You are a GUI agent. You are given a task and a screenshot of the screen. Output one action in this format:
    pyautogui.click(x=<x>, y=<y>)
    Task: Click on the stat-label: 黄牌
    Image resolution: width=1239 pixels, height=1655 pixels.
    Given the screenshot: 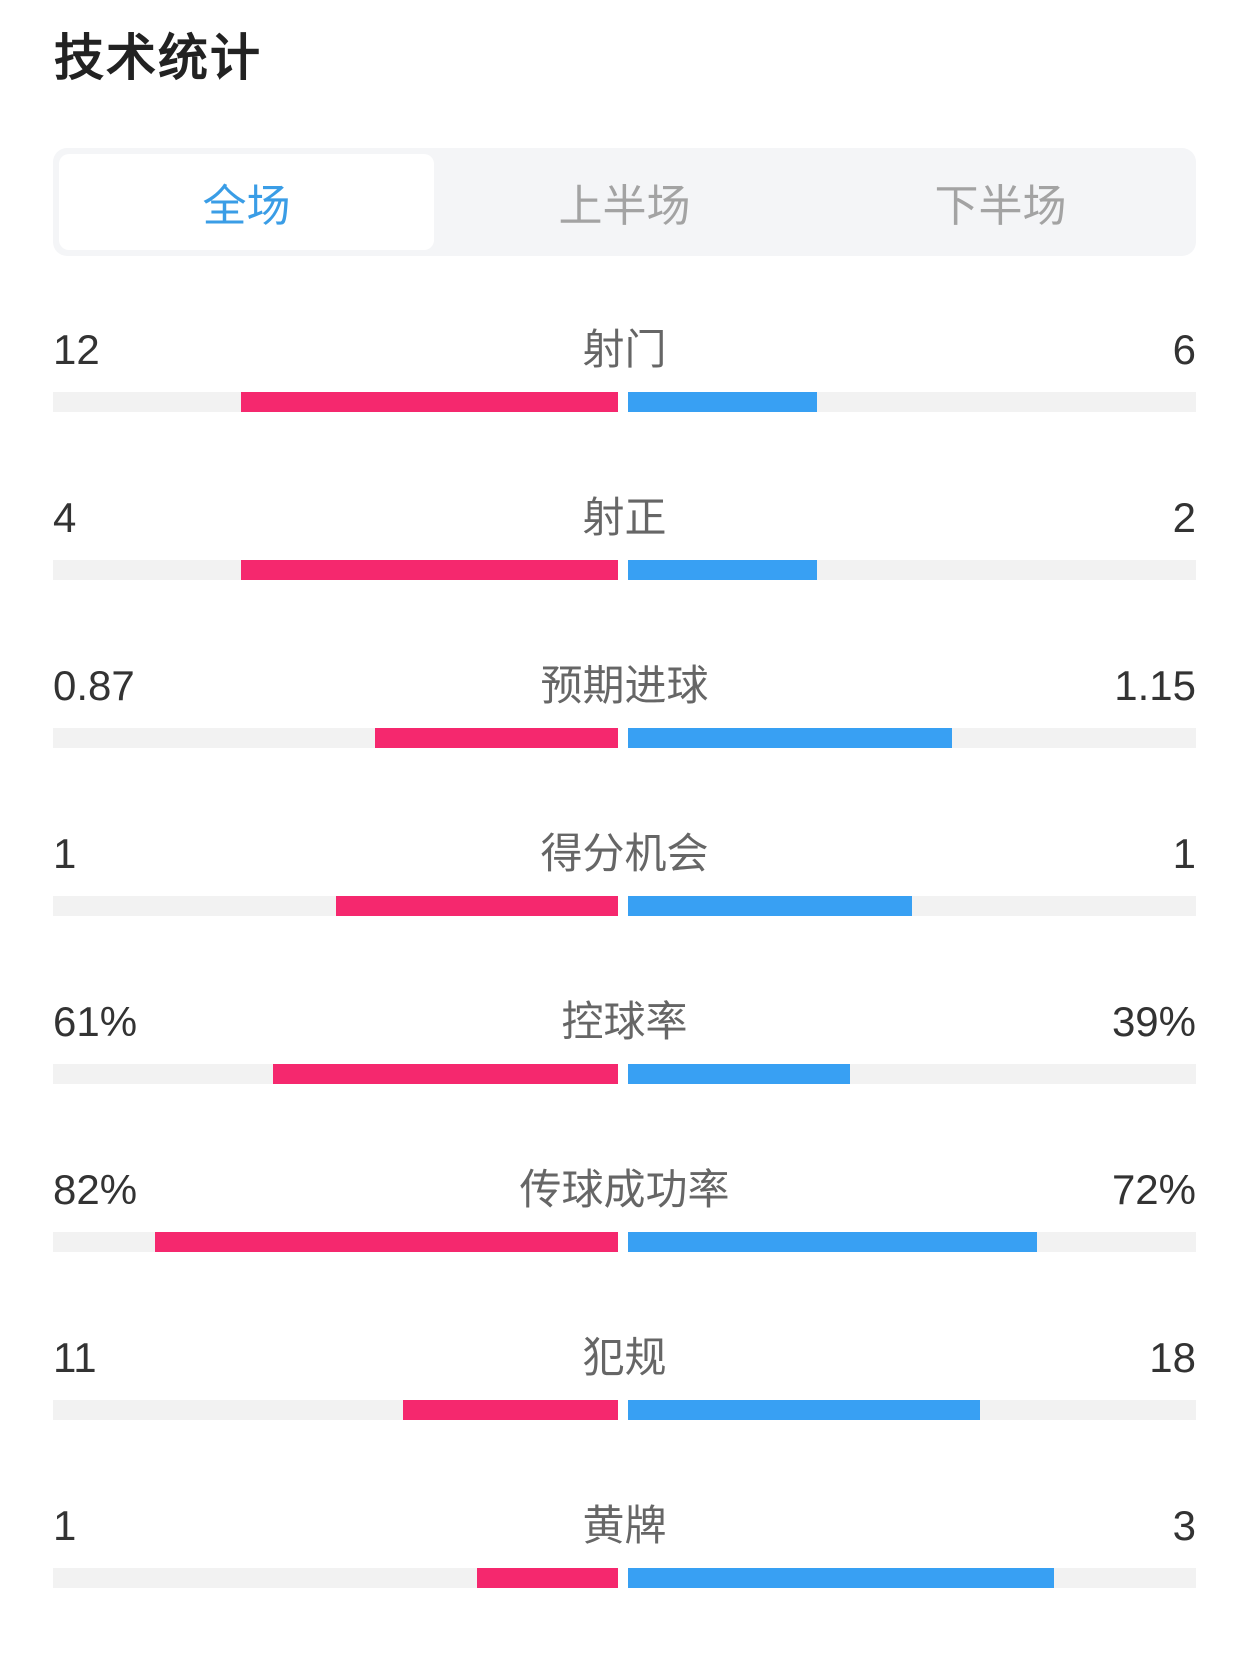 What is the action you would take?
    pyautogui.click(x=624, y=1525)
    